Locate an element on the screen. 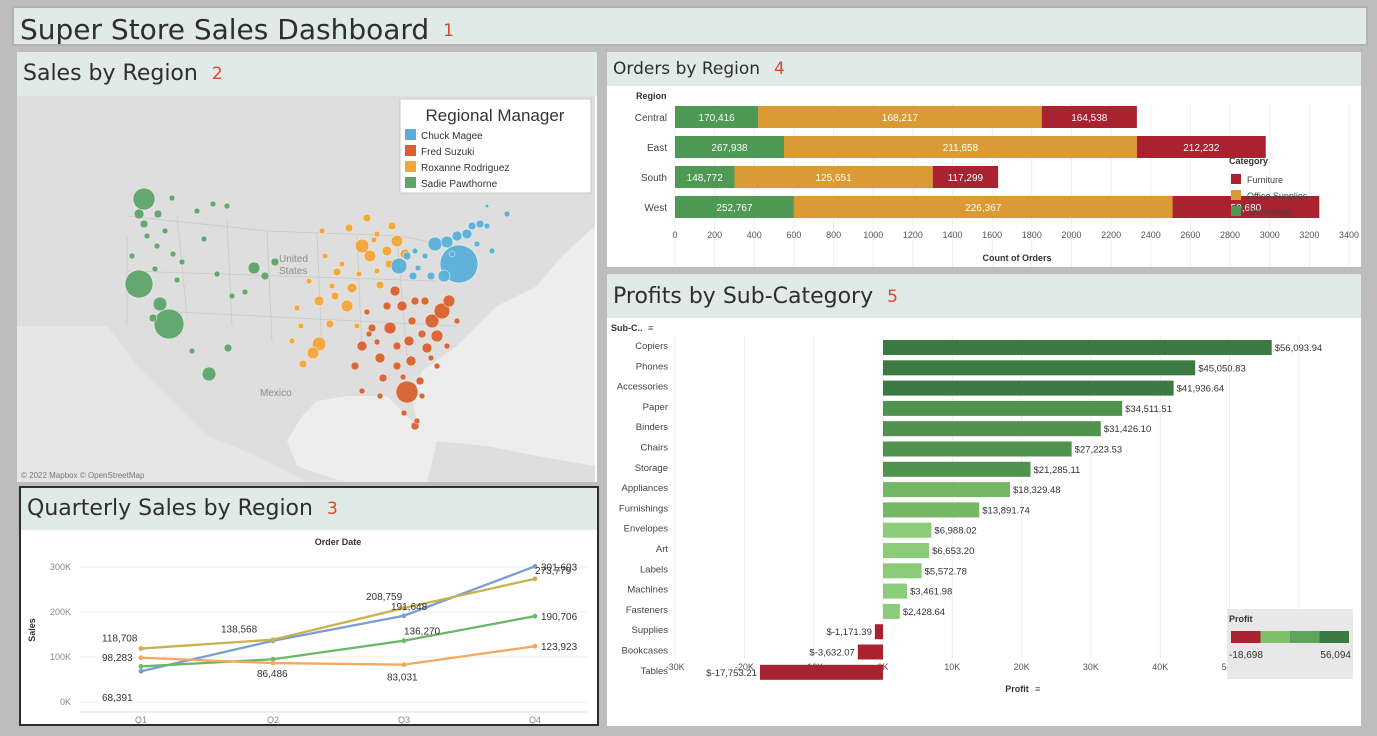 Image resolution: width=1377 pixels, height=736 pixels. quarterly-number: 3 is located at coordinates (332, 509).